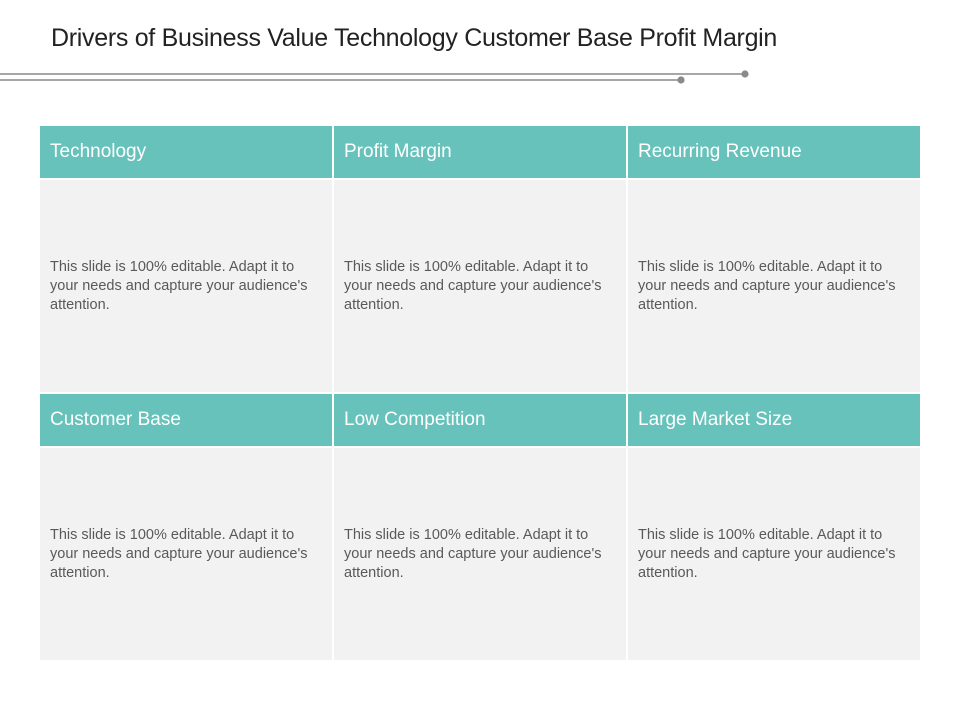 Image resolution: width=960 pixels, height=720 pixels. I want to click on card-header: Technology, so click(186, 152).